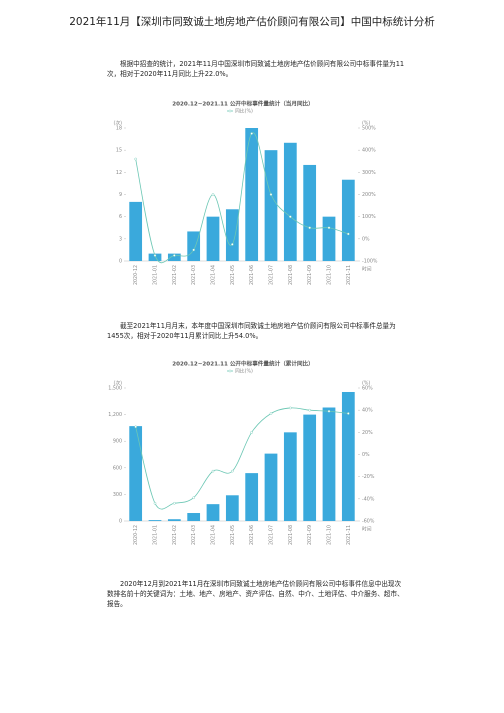  What do you see at coordinates (252, 22) in the screenshot?
I see `page-title: 2021年11月【深圳市同致诚土地房地产估价顾问有限公司】中国中标统计分析` at bounding box center [252, 22].